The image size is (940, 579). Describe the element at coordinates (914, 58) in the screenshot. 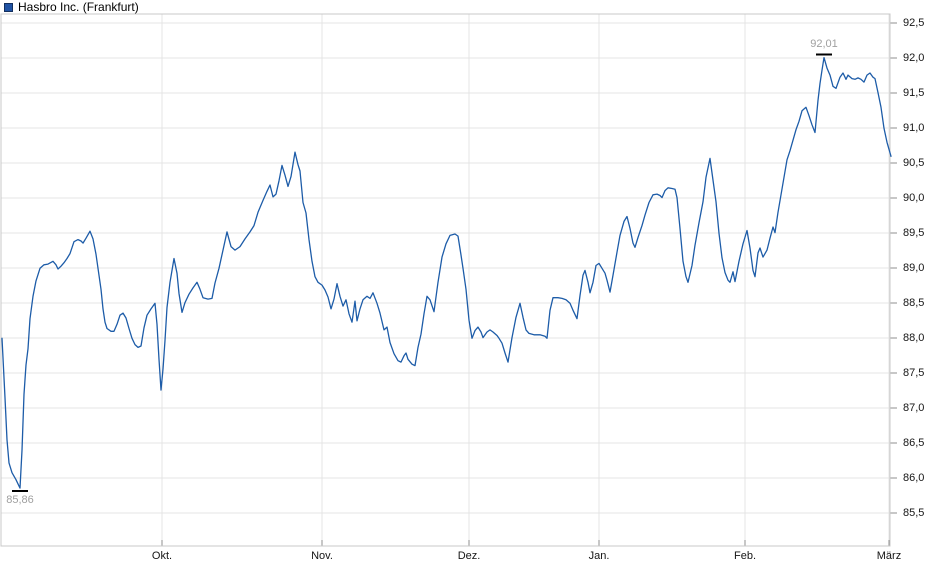

I see `y-axis-label: 92,0` at that location.